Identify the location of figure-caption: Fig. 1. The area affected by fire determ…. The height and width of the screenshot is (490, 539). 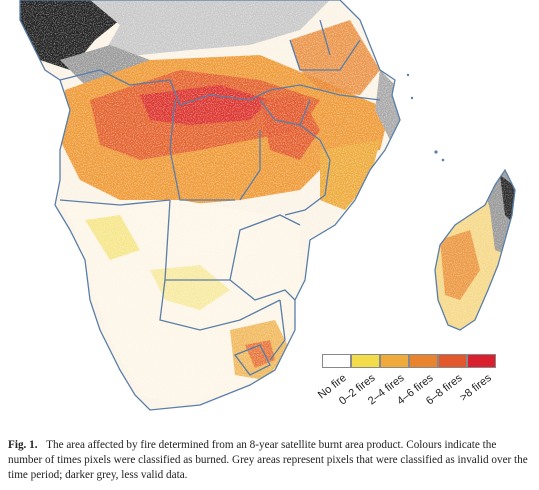
(270, 460).